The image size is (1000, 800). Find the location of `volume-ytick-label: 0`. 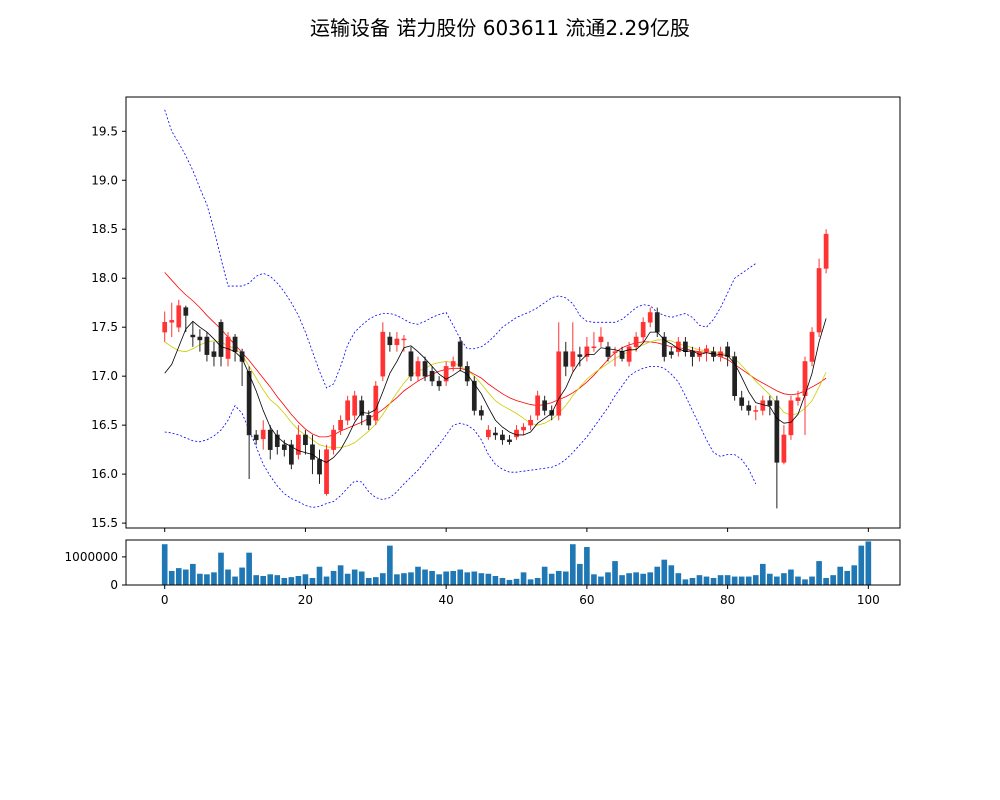

volume-ytick-label: 0 is located at coordinates (114, 585).